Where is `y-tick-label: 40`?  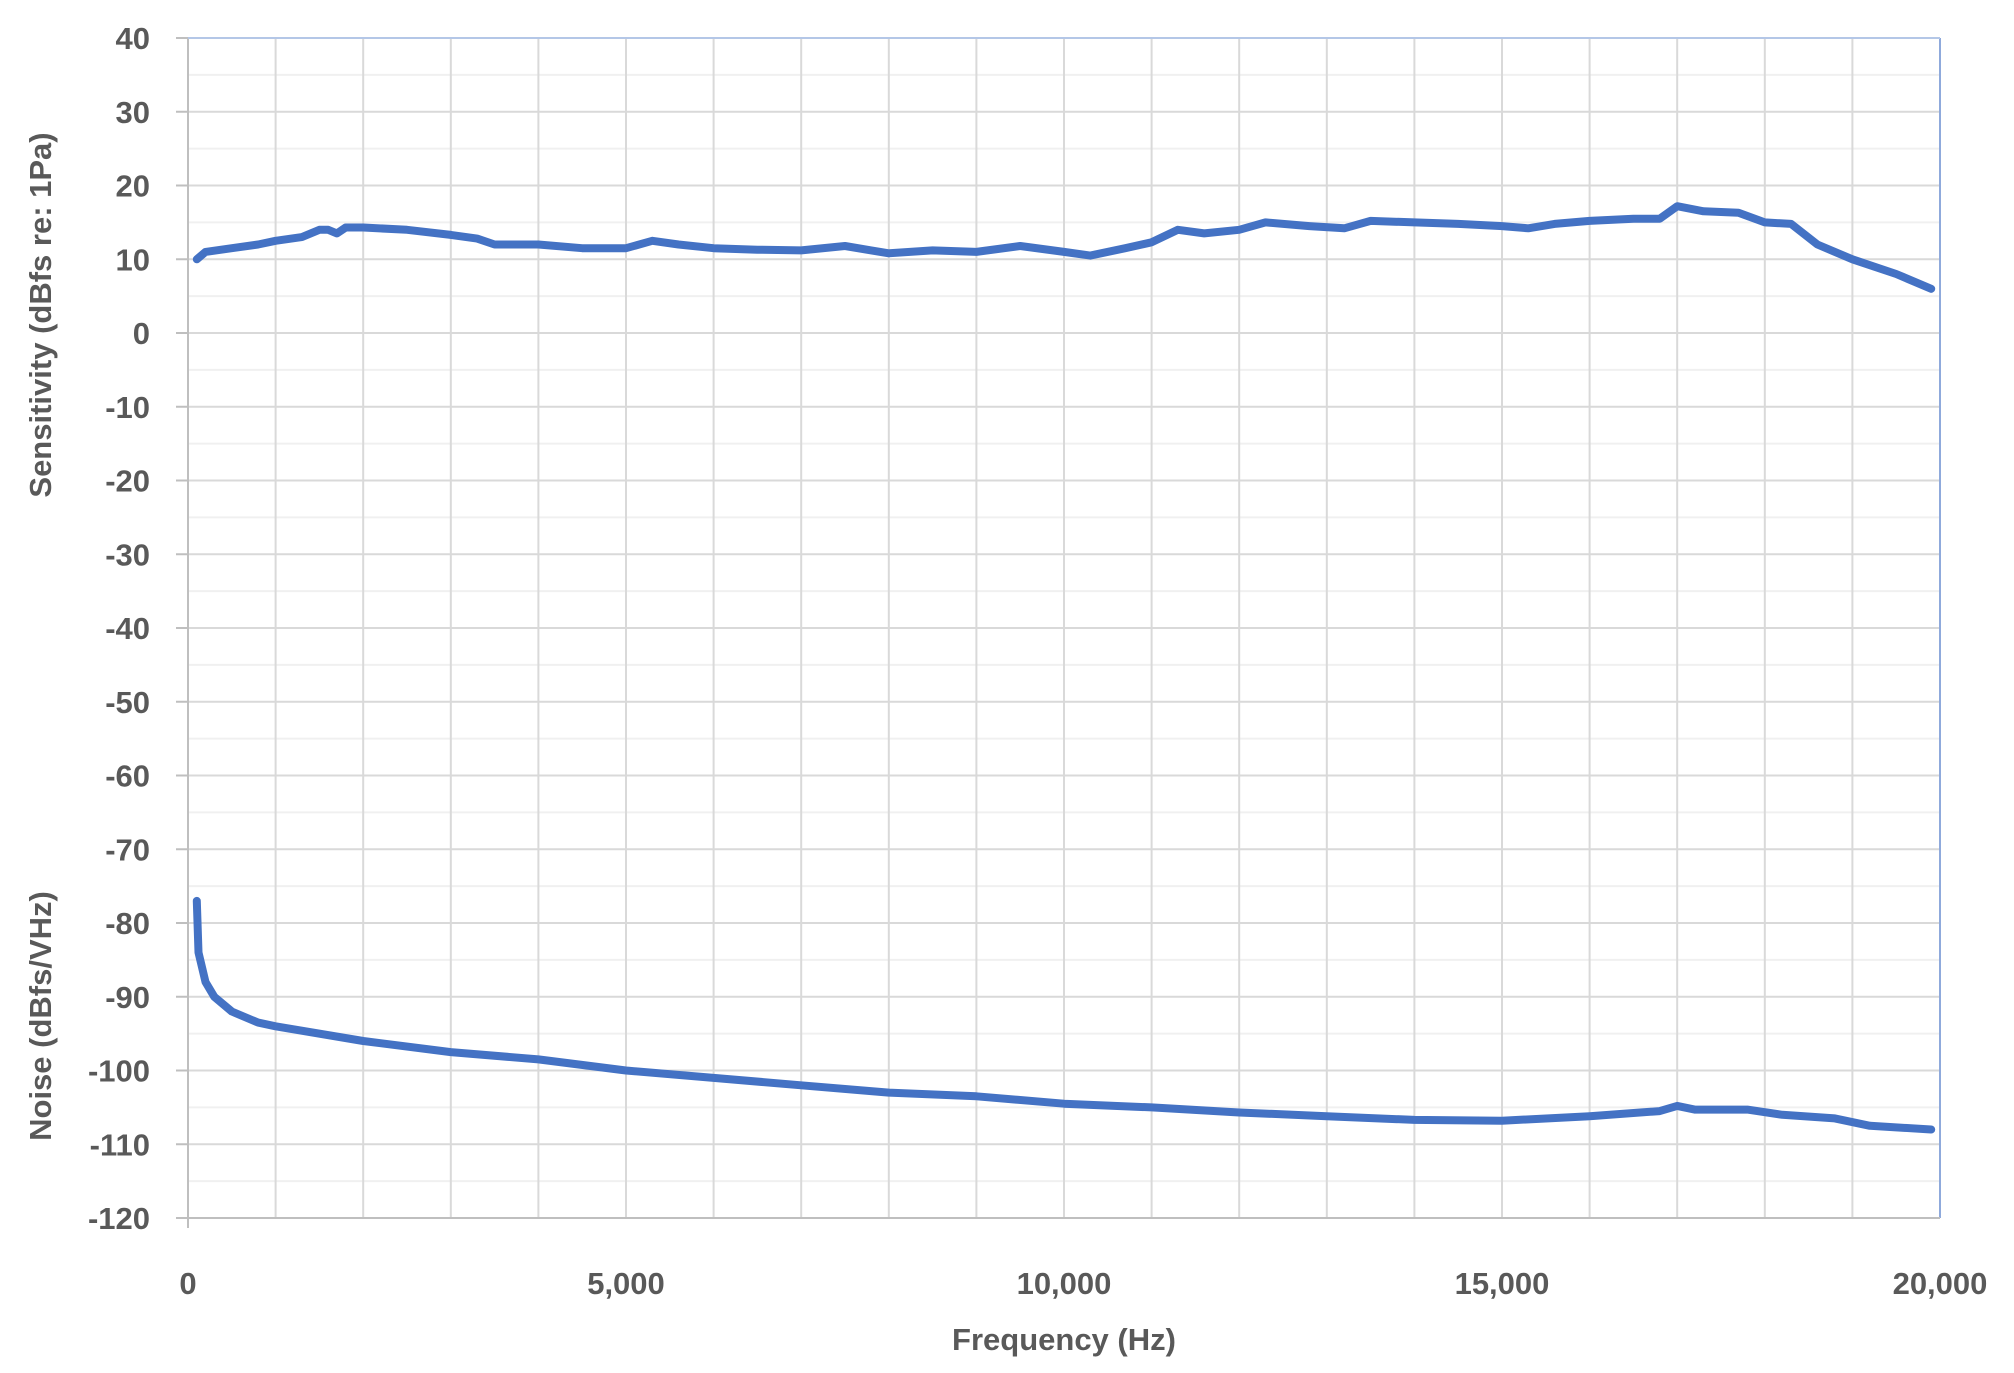
y-tick-label: 40 is located at coordinates (133, 38).